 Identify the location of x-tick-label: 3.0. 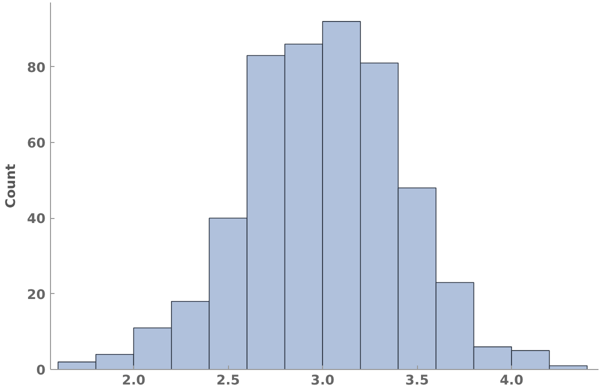
(322, 380).